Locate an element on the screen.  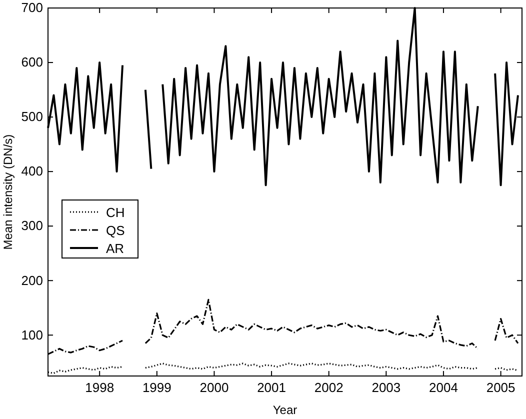
legend-label: QS is located at coordinates (116, 230).